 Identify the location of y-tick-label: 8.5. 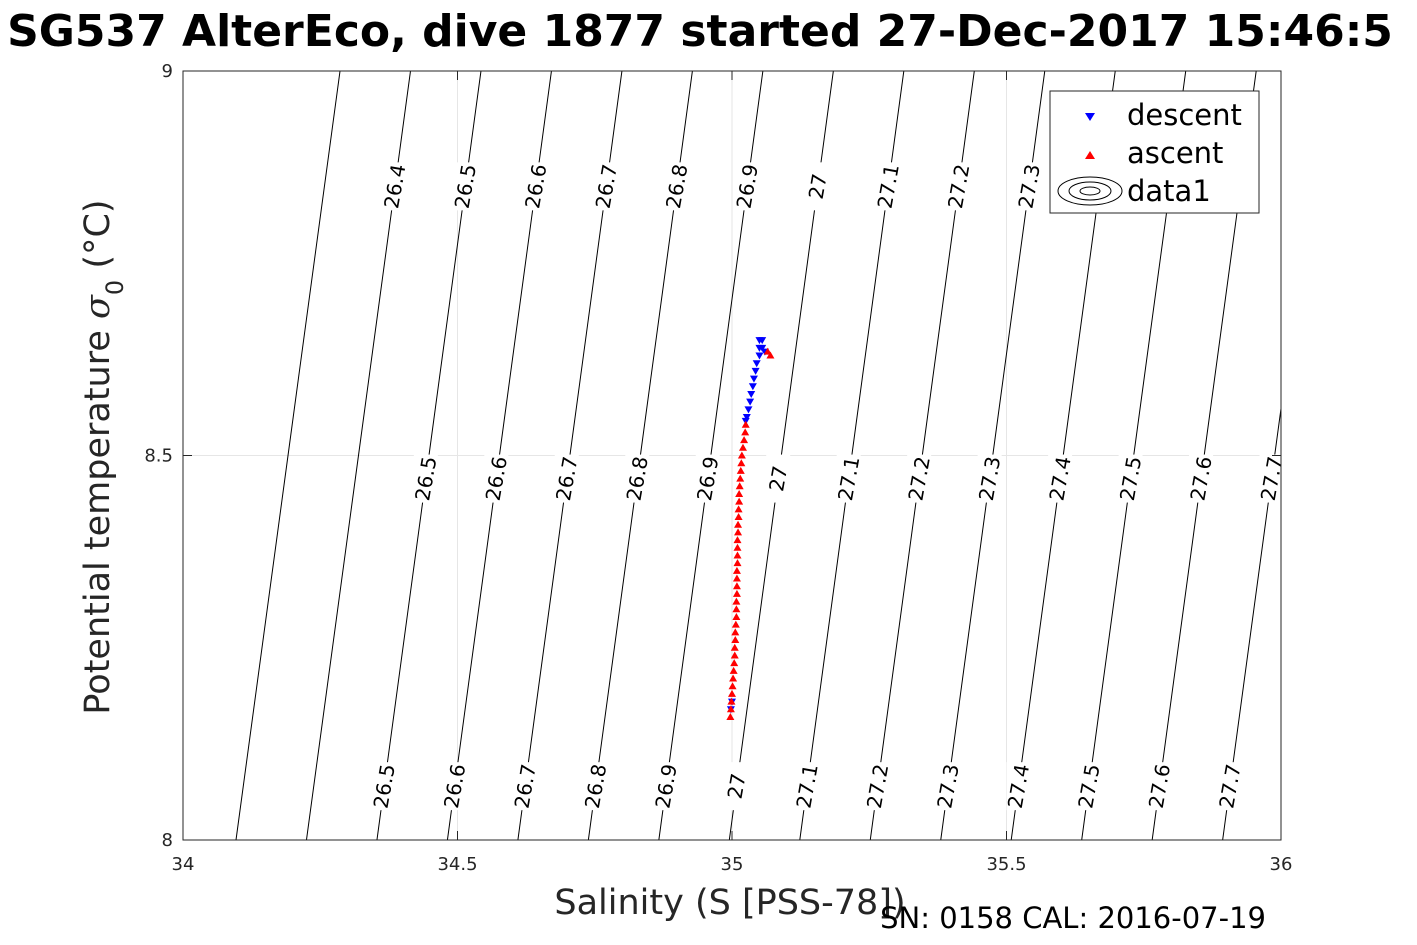
(158, 456).